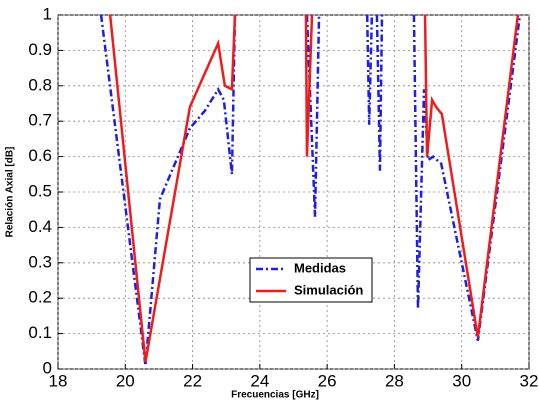  I want to click on x-tick-label: 30, so click(461, 380).